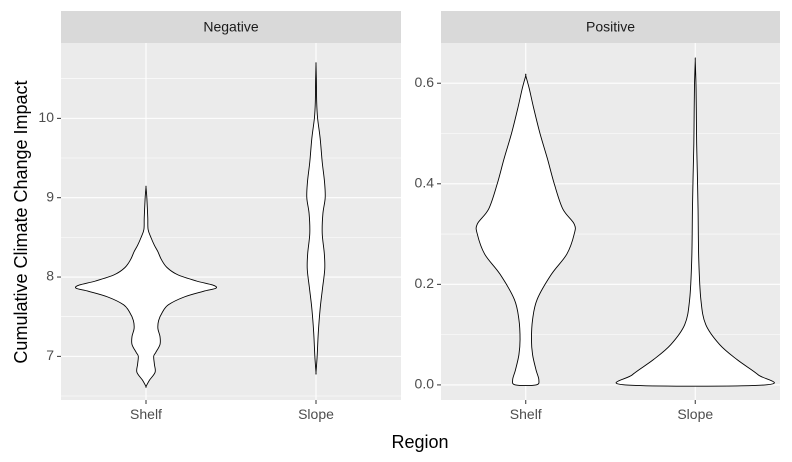 The image size is (792, 462). What do you see at coordinates (425, 384) in the screenshot?
I see `y-tick-label: 0.0` at bounding box center [425, 384].